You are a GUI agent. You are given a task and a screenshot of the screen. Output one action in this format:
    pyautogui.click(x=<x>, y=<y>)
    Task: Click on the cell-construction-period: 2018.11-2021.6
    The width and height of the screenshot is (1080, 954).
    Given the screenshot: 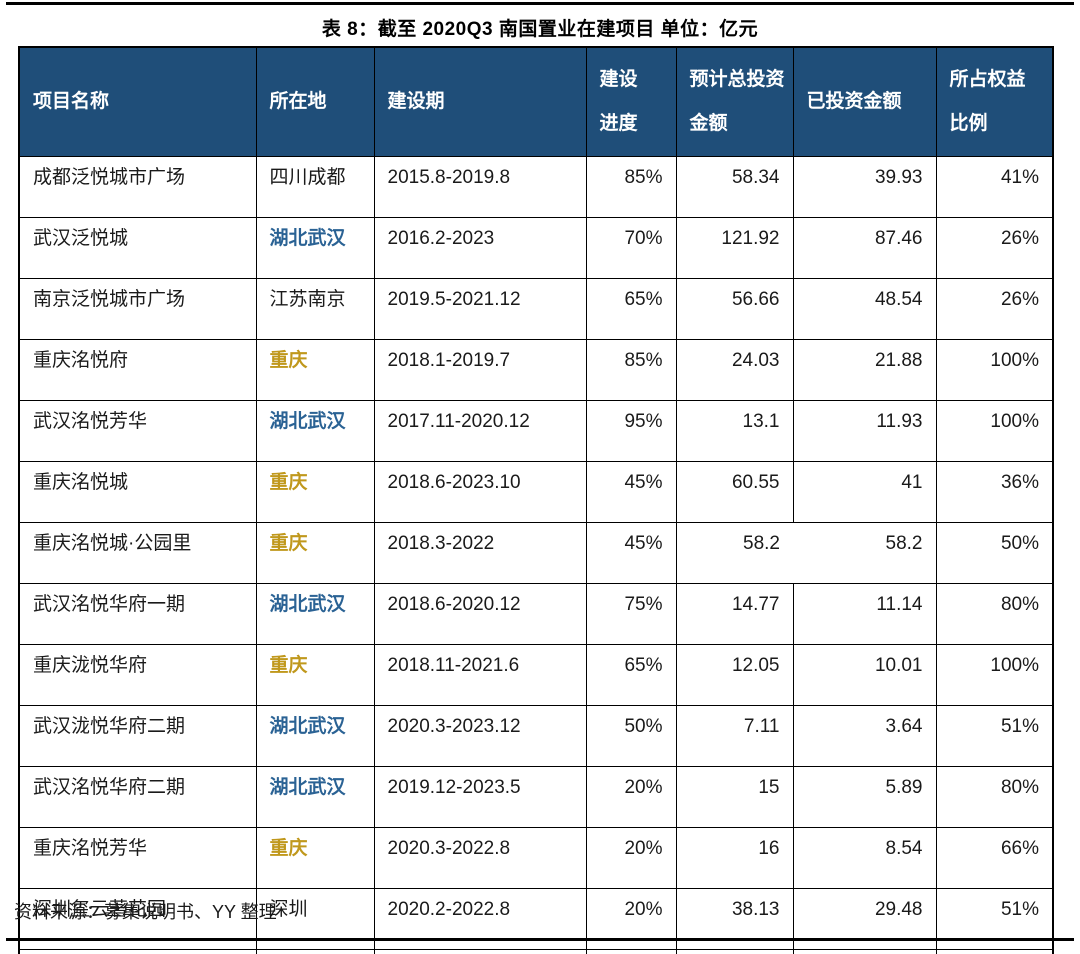 What is the action you would take?
    pyautogui.click(x=480, y=675)
    